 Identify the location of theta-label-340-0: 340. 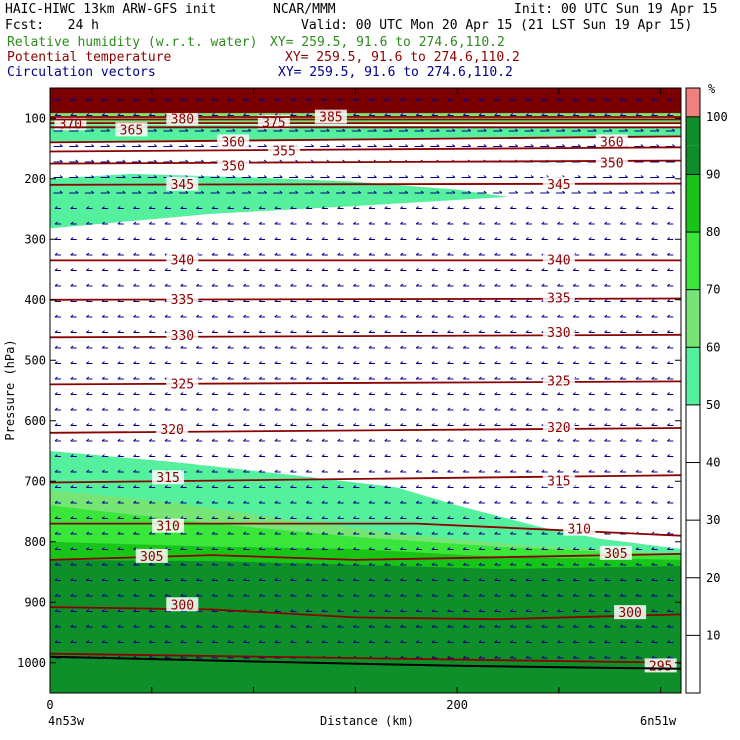
(182, 260).